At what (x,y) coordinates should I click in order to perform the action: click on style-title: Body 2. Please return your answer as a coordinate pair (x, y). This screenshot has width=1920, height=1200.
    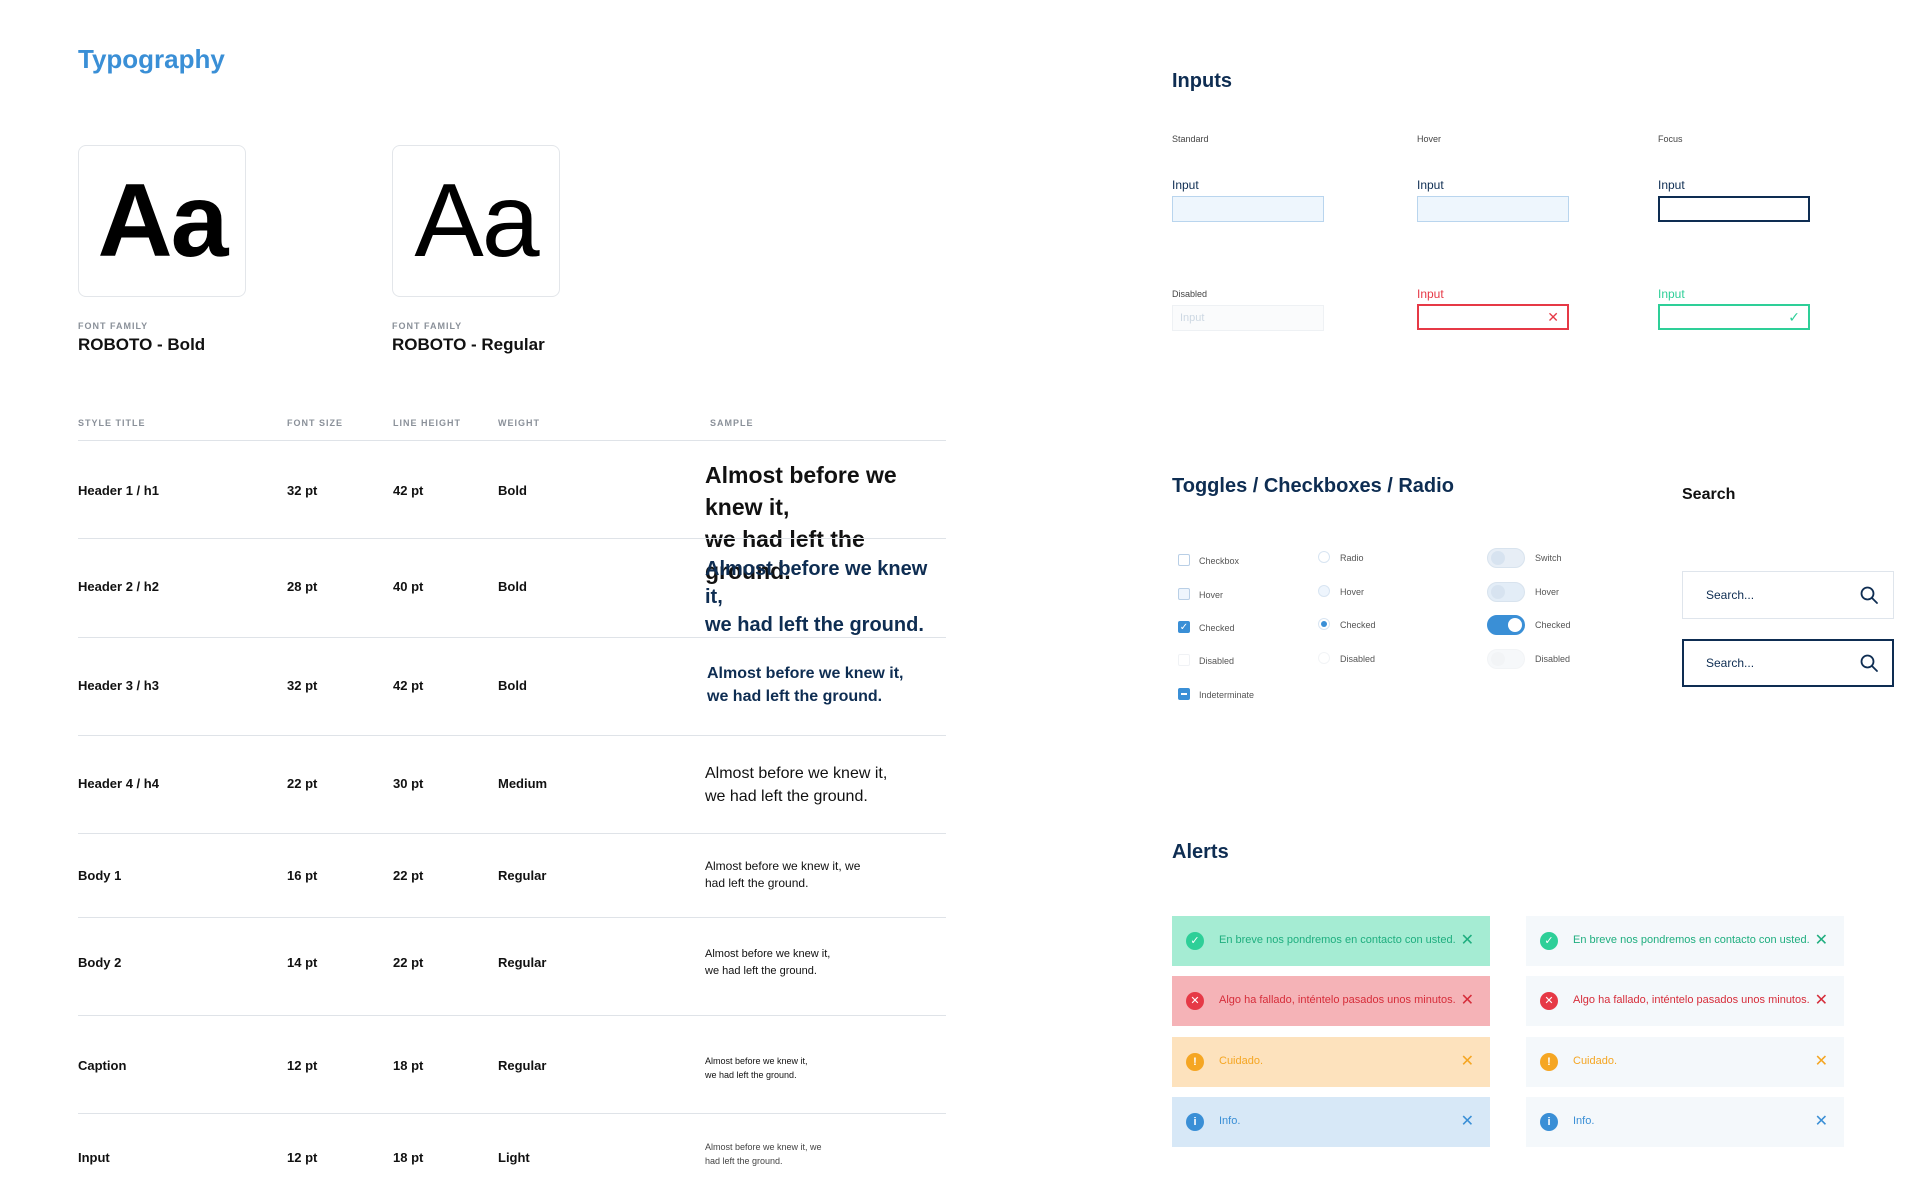
    Looking at the image, I should click on (100, 962).